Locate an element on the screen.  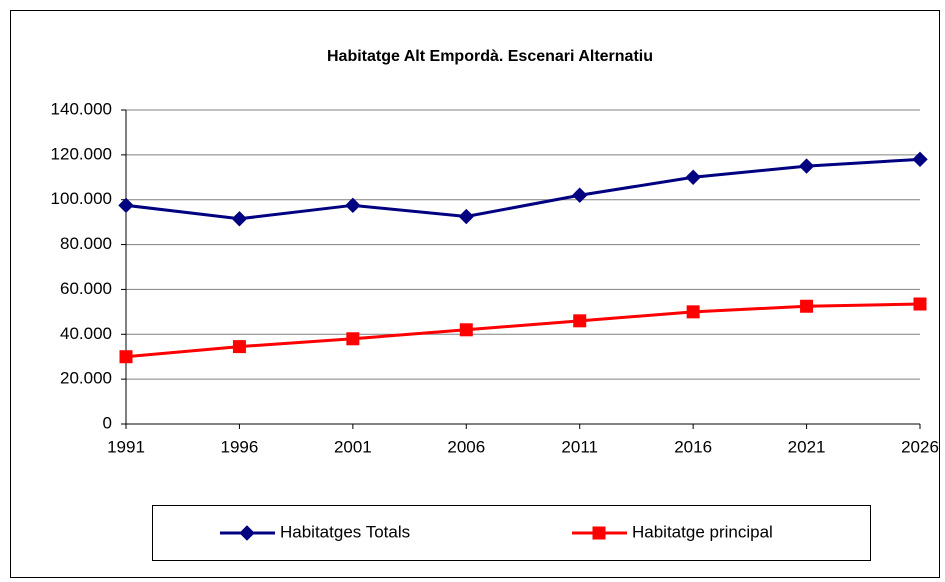
x-tick-label: 2021 is located at coordinates (807, 446).